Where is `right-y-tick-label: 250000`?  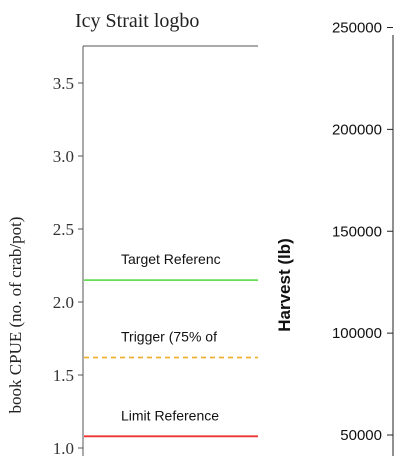
right-y-tick-label: 250000 is located at coordinates (357, 28).